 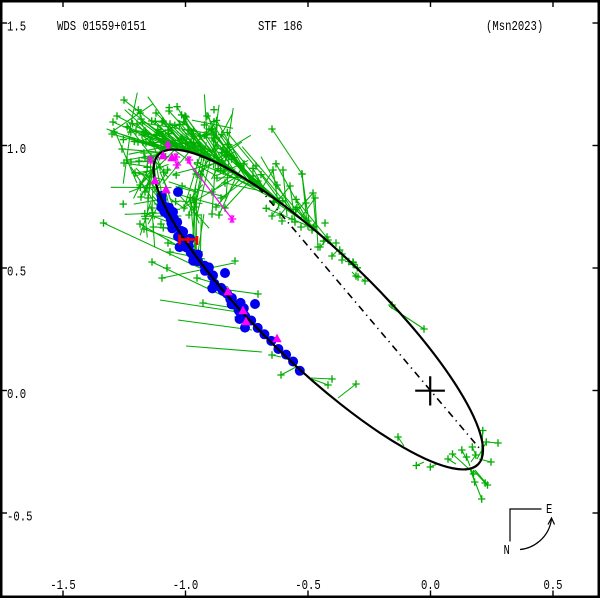 I want to click on svg-text: WDS 01559+0151, so click(x=101, y=27).